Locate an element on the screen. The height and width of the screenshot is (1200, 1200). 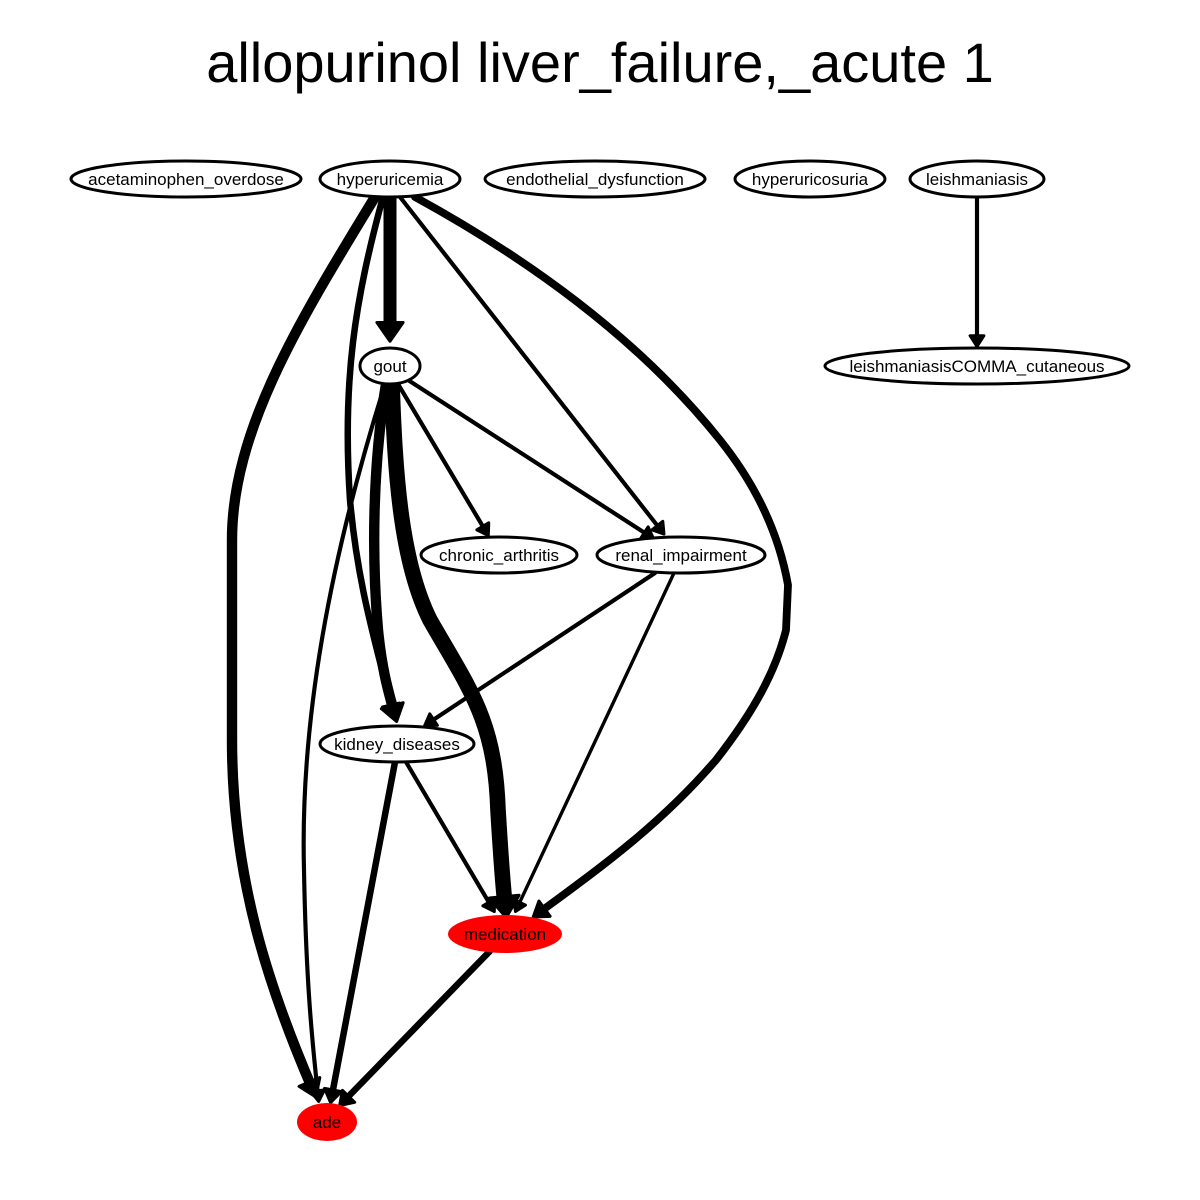
edge-kidney_diseases-to-ade is located at coordinates (361, 931).